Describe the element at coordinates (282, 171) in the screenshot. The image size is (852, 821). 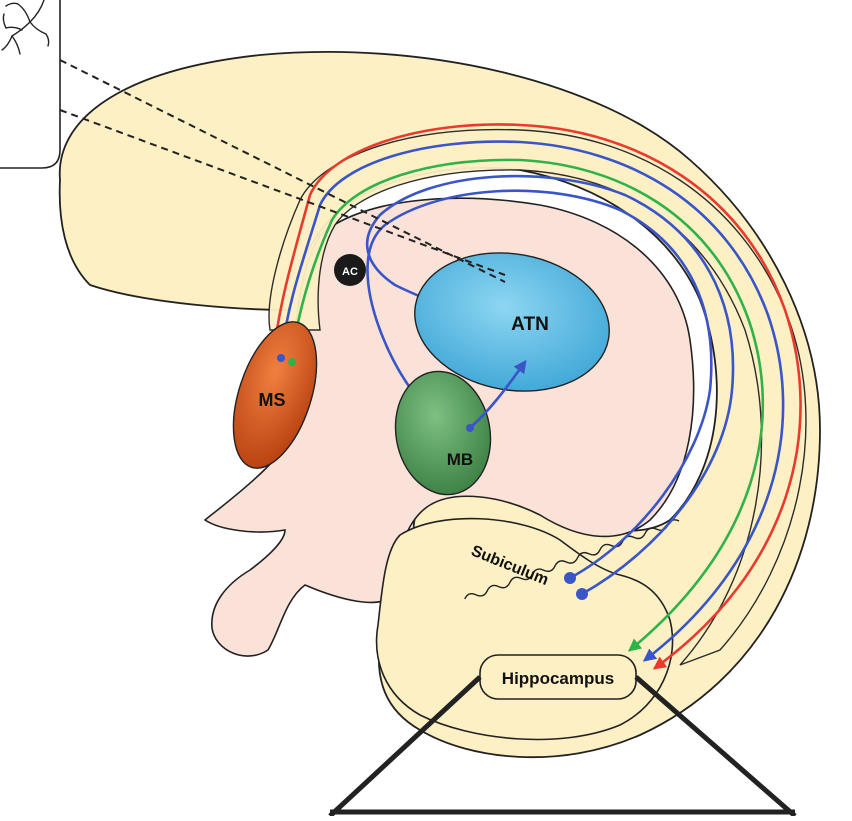
I see `inset-projection-lines` at that location.